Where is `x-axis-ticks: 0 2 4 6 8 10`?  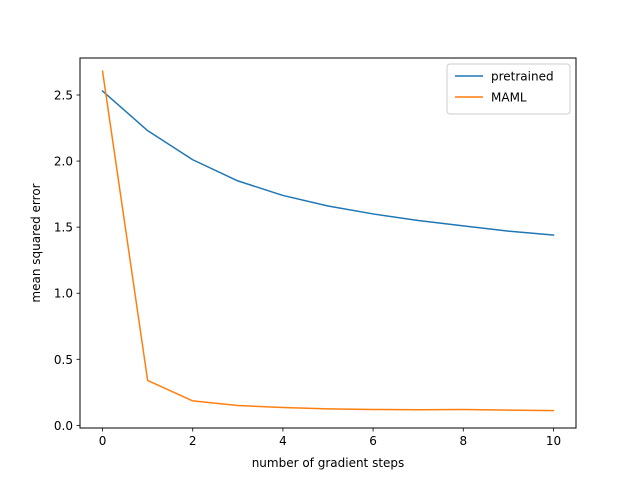
x-axis-ticks: 0 2 4 6 8 10 is located at coordinates (330, 438).